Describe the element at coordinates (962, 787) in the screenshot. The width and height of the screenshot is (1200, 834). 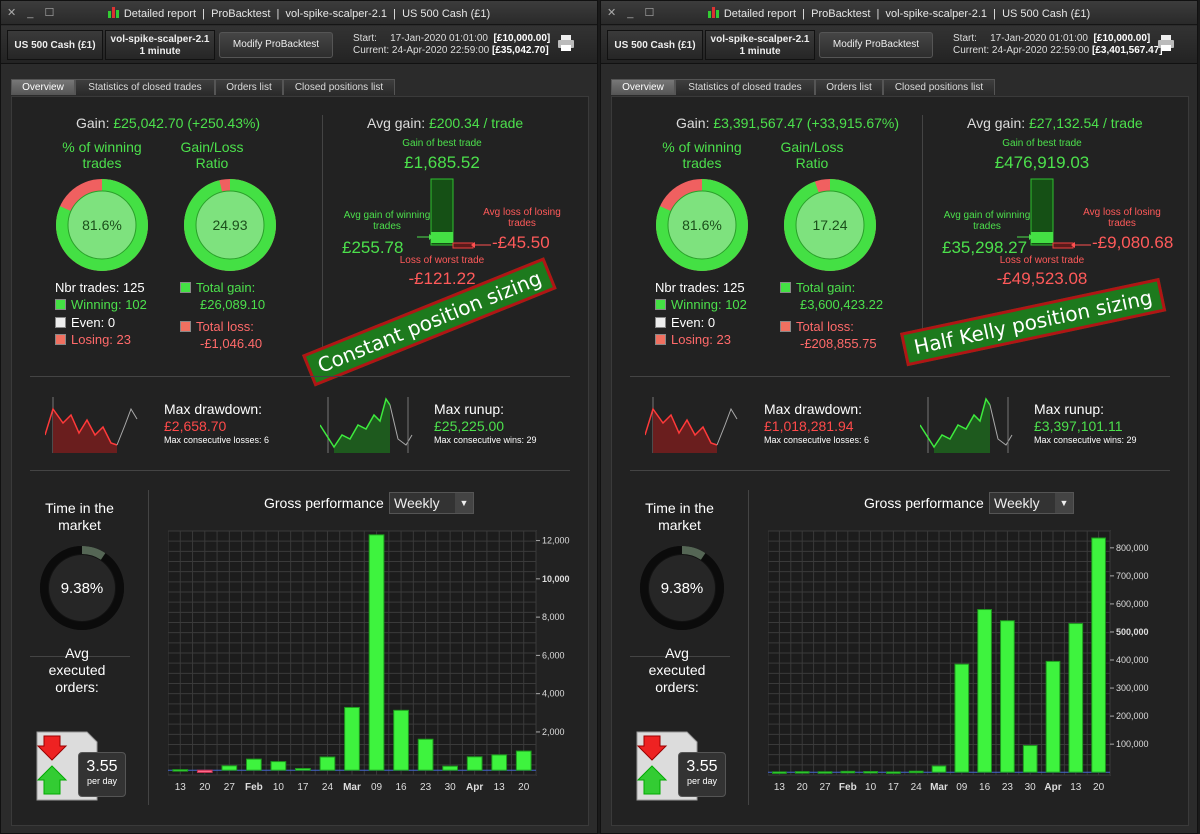
I see `x-tick-label: 09` at that location.